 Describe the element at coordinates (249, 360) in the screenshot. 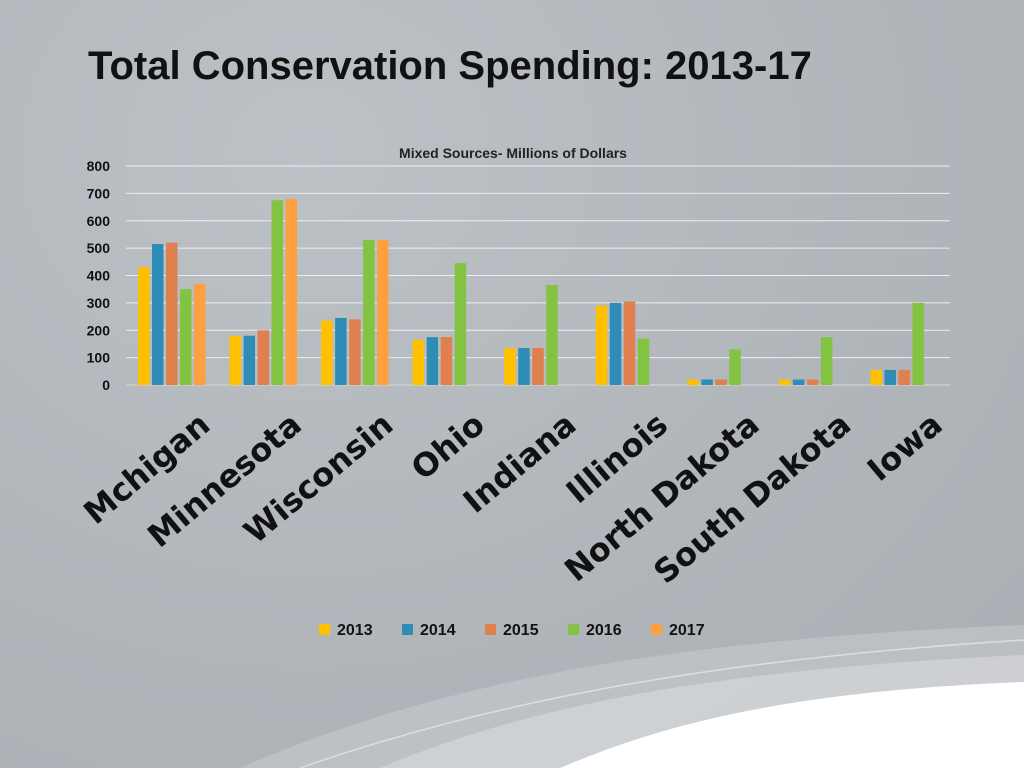

I see `bar-2014-minnesota` at that location.